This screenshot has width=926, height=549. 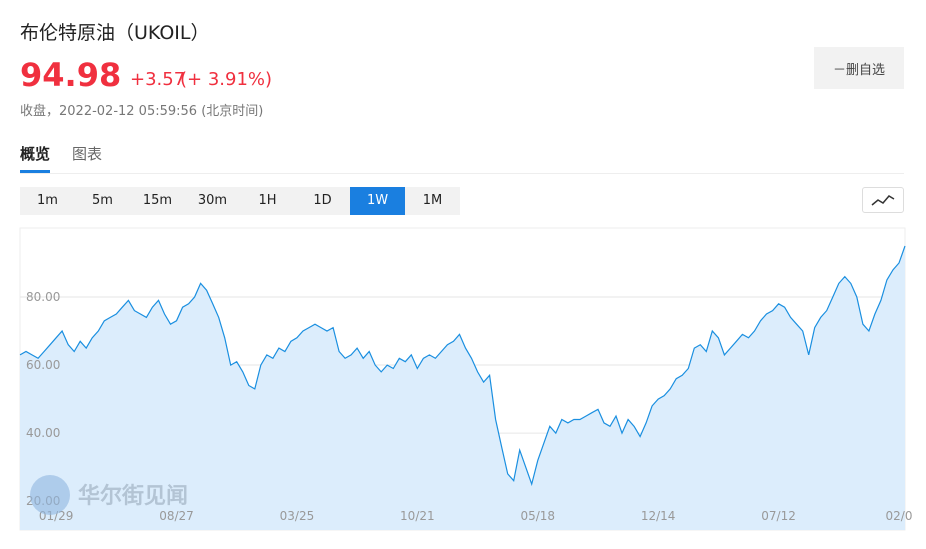 I want to click on title: 布伦特原油（UKOIL）, so click(x=115, y=33).